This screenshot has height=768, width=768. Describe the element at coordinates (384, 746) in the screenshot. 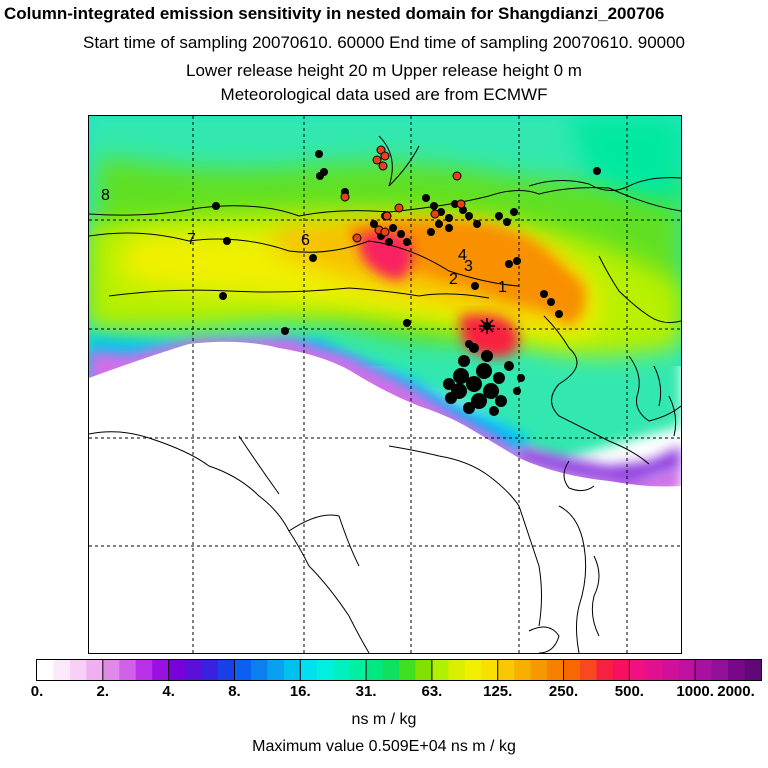

I see `maximum-value: Maximum value 0.509E+04 ns m / kg` at that location.